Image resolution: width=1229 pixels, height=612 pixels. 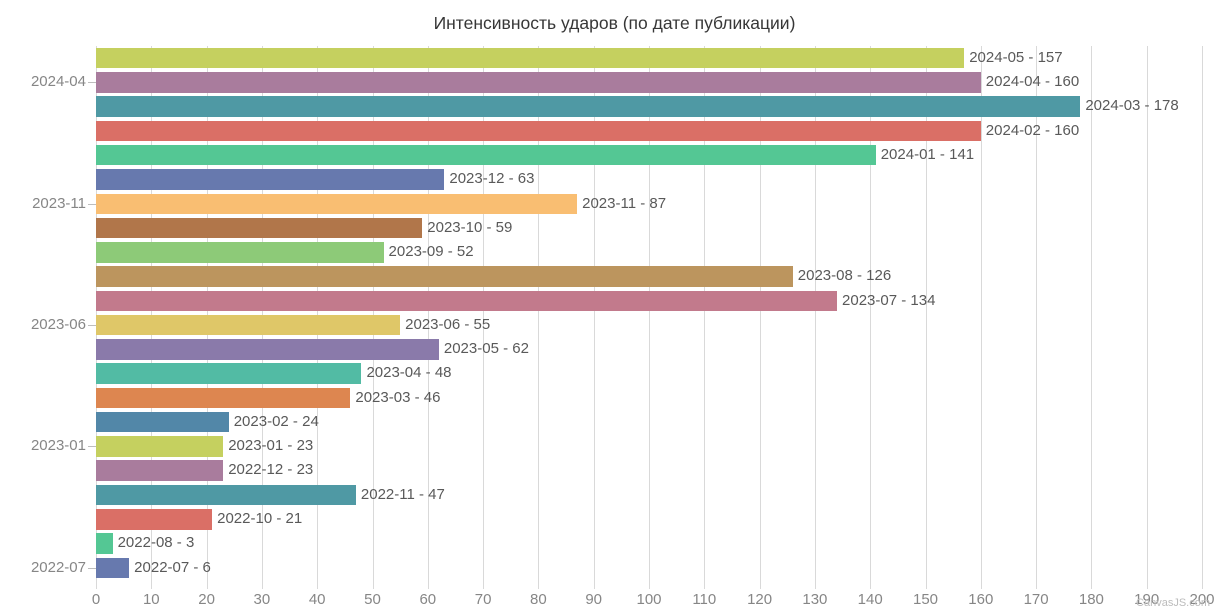 I want to click on x-axis-tick-label: 30, so click(x=262, y=599).